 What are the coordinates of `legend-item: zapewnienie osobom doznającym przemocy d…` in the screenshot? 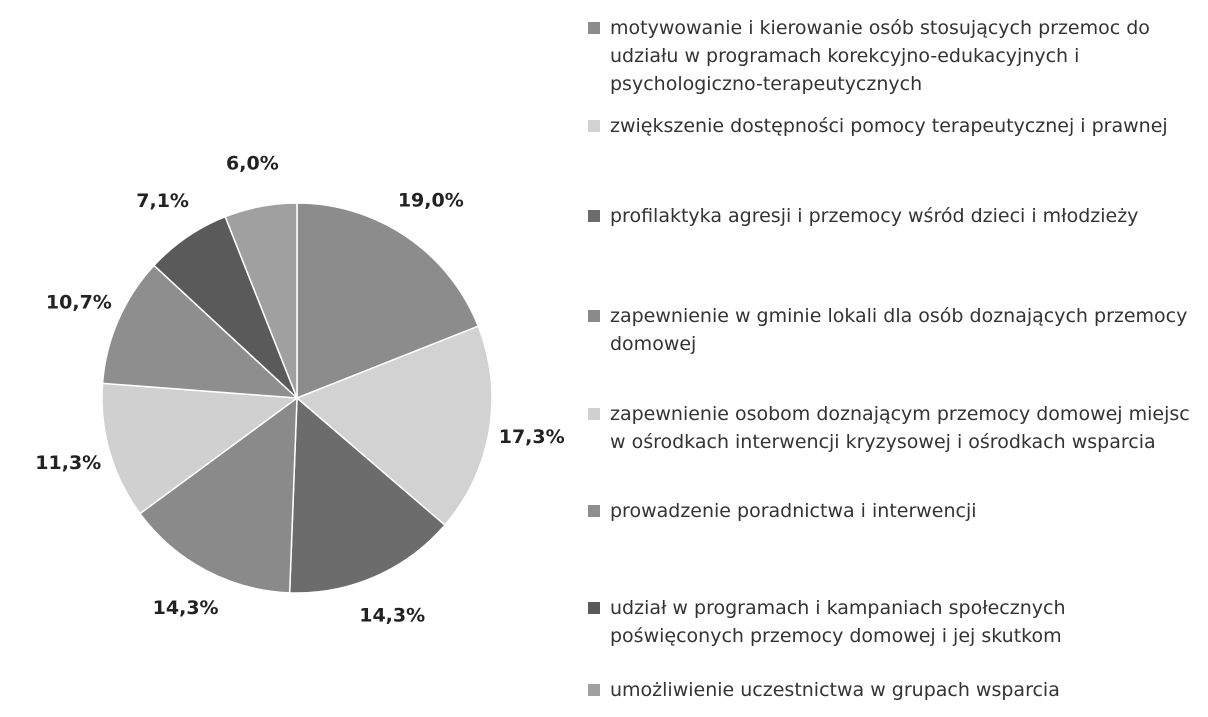 It's located at (893, 428).